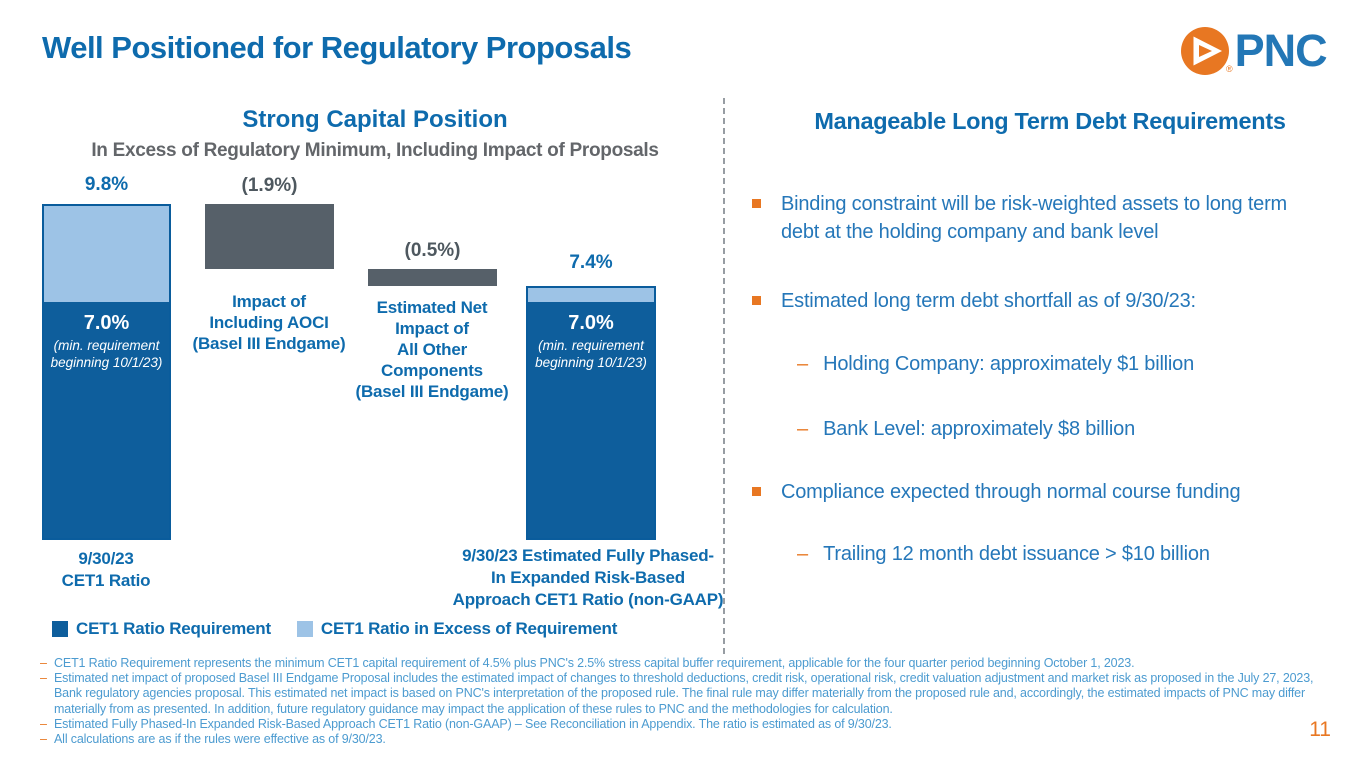  I want to click on bar-value-label-aoci: (1.9%), so click(269, 185).